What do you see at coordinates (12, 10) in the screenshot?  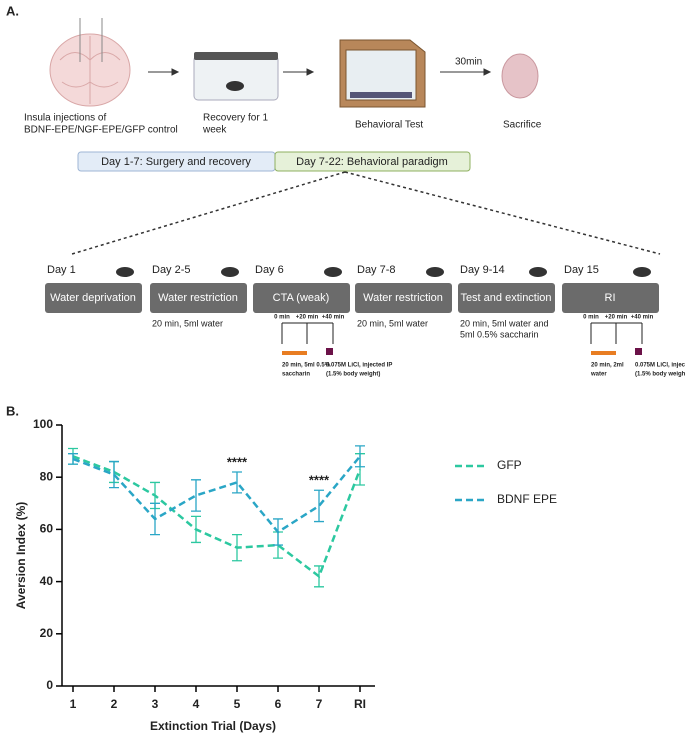 I see `panel-label: A.` at bounding box center [12, 10].